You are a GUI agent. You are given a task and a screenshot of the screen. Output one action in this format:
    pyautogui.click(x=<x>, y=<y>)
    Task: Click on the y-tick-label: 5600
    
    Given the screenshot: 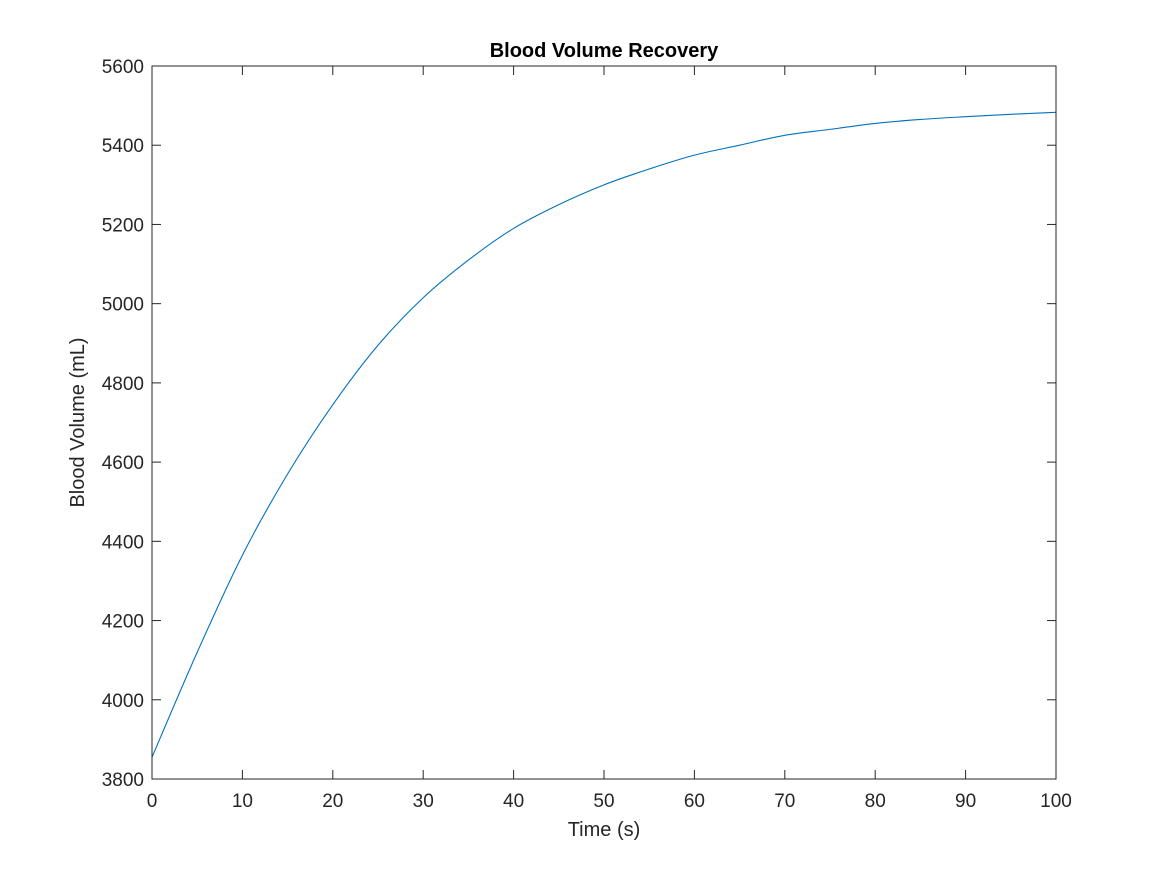 What is the action you would take?
    pyautogui.click(x=123, y=67)
    